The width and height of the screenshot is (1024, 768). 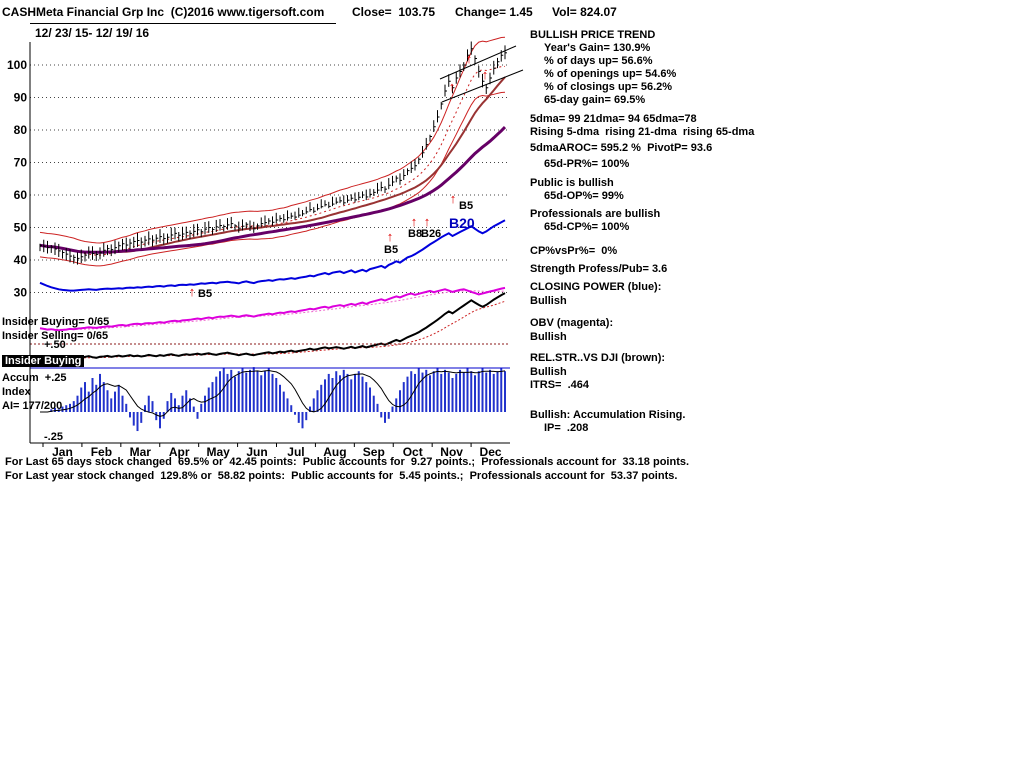 What do you see at coordinates (621, 148) in the screenshot?
I see `aroc-pivot: 5dmaAROC= 595.2 % PivotP= 93.6` at bounding box center [621, 148].